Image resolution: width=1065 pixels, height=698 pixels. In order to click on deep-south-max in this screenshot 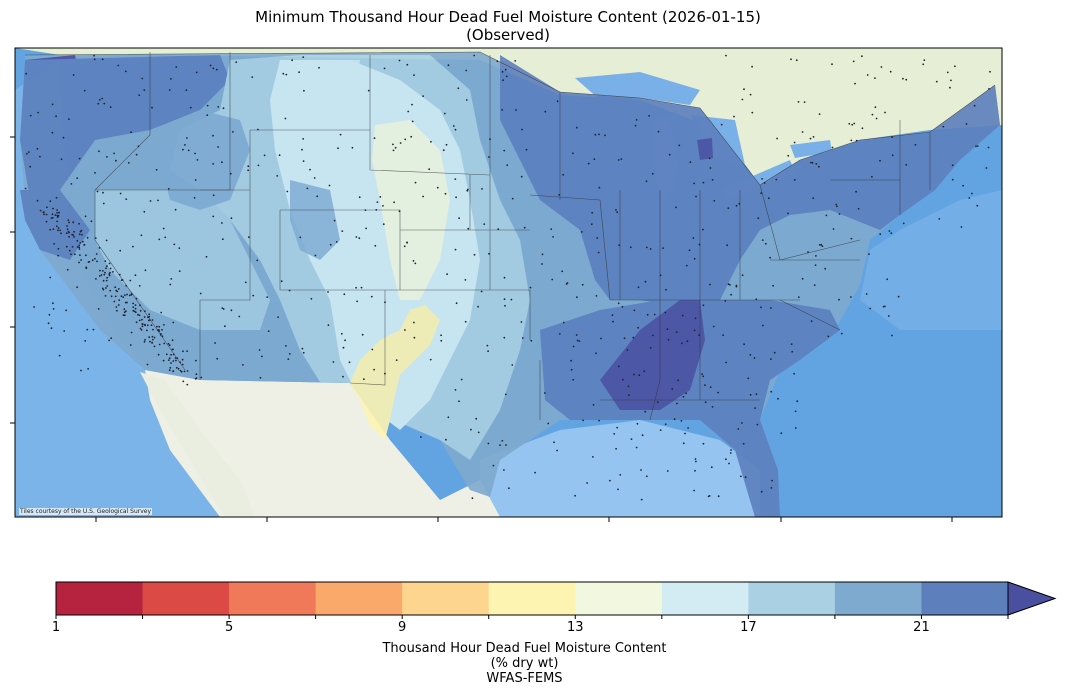, I will do `click(652, 355)`.